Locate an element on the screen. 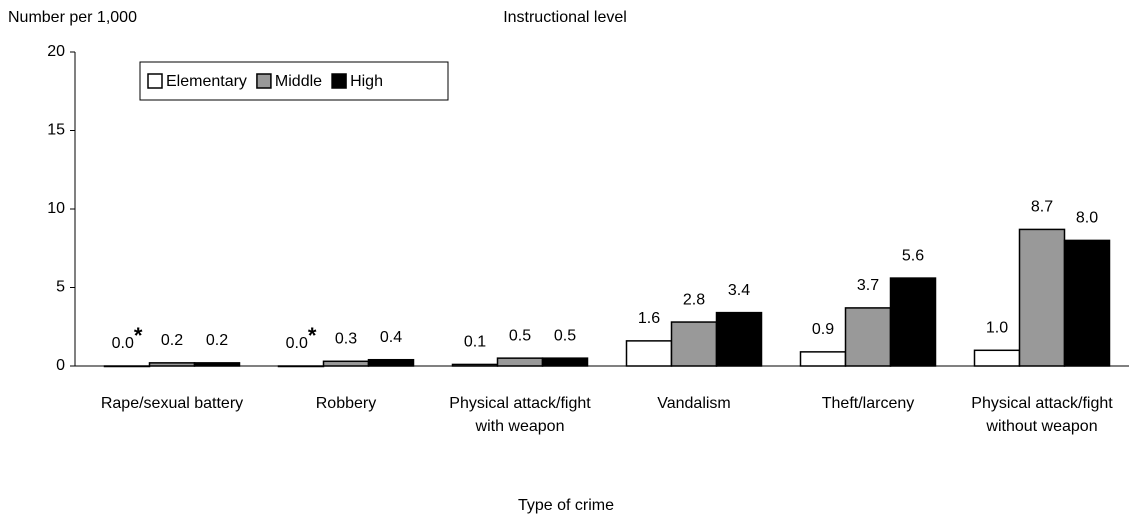 This screenshot has height=521, width=1133. value-label: 0.1 is located at coordinates (475, 342).